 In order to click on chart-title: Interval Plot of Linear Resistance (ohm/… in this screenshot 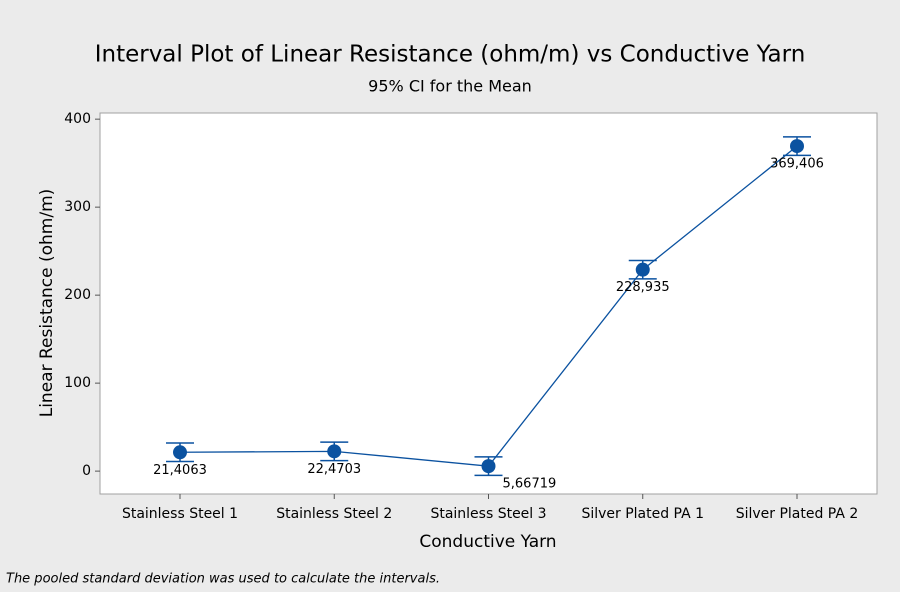, I will do `click(450, 55)`.